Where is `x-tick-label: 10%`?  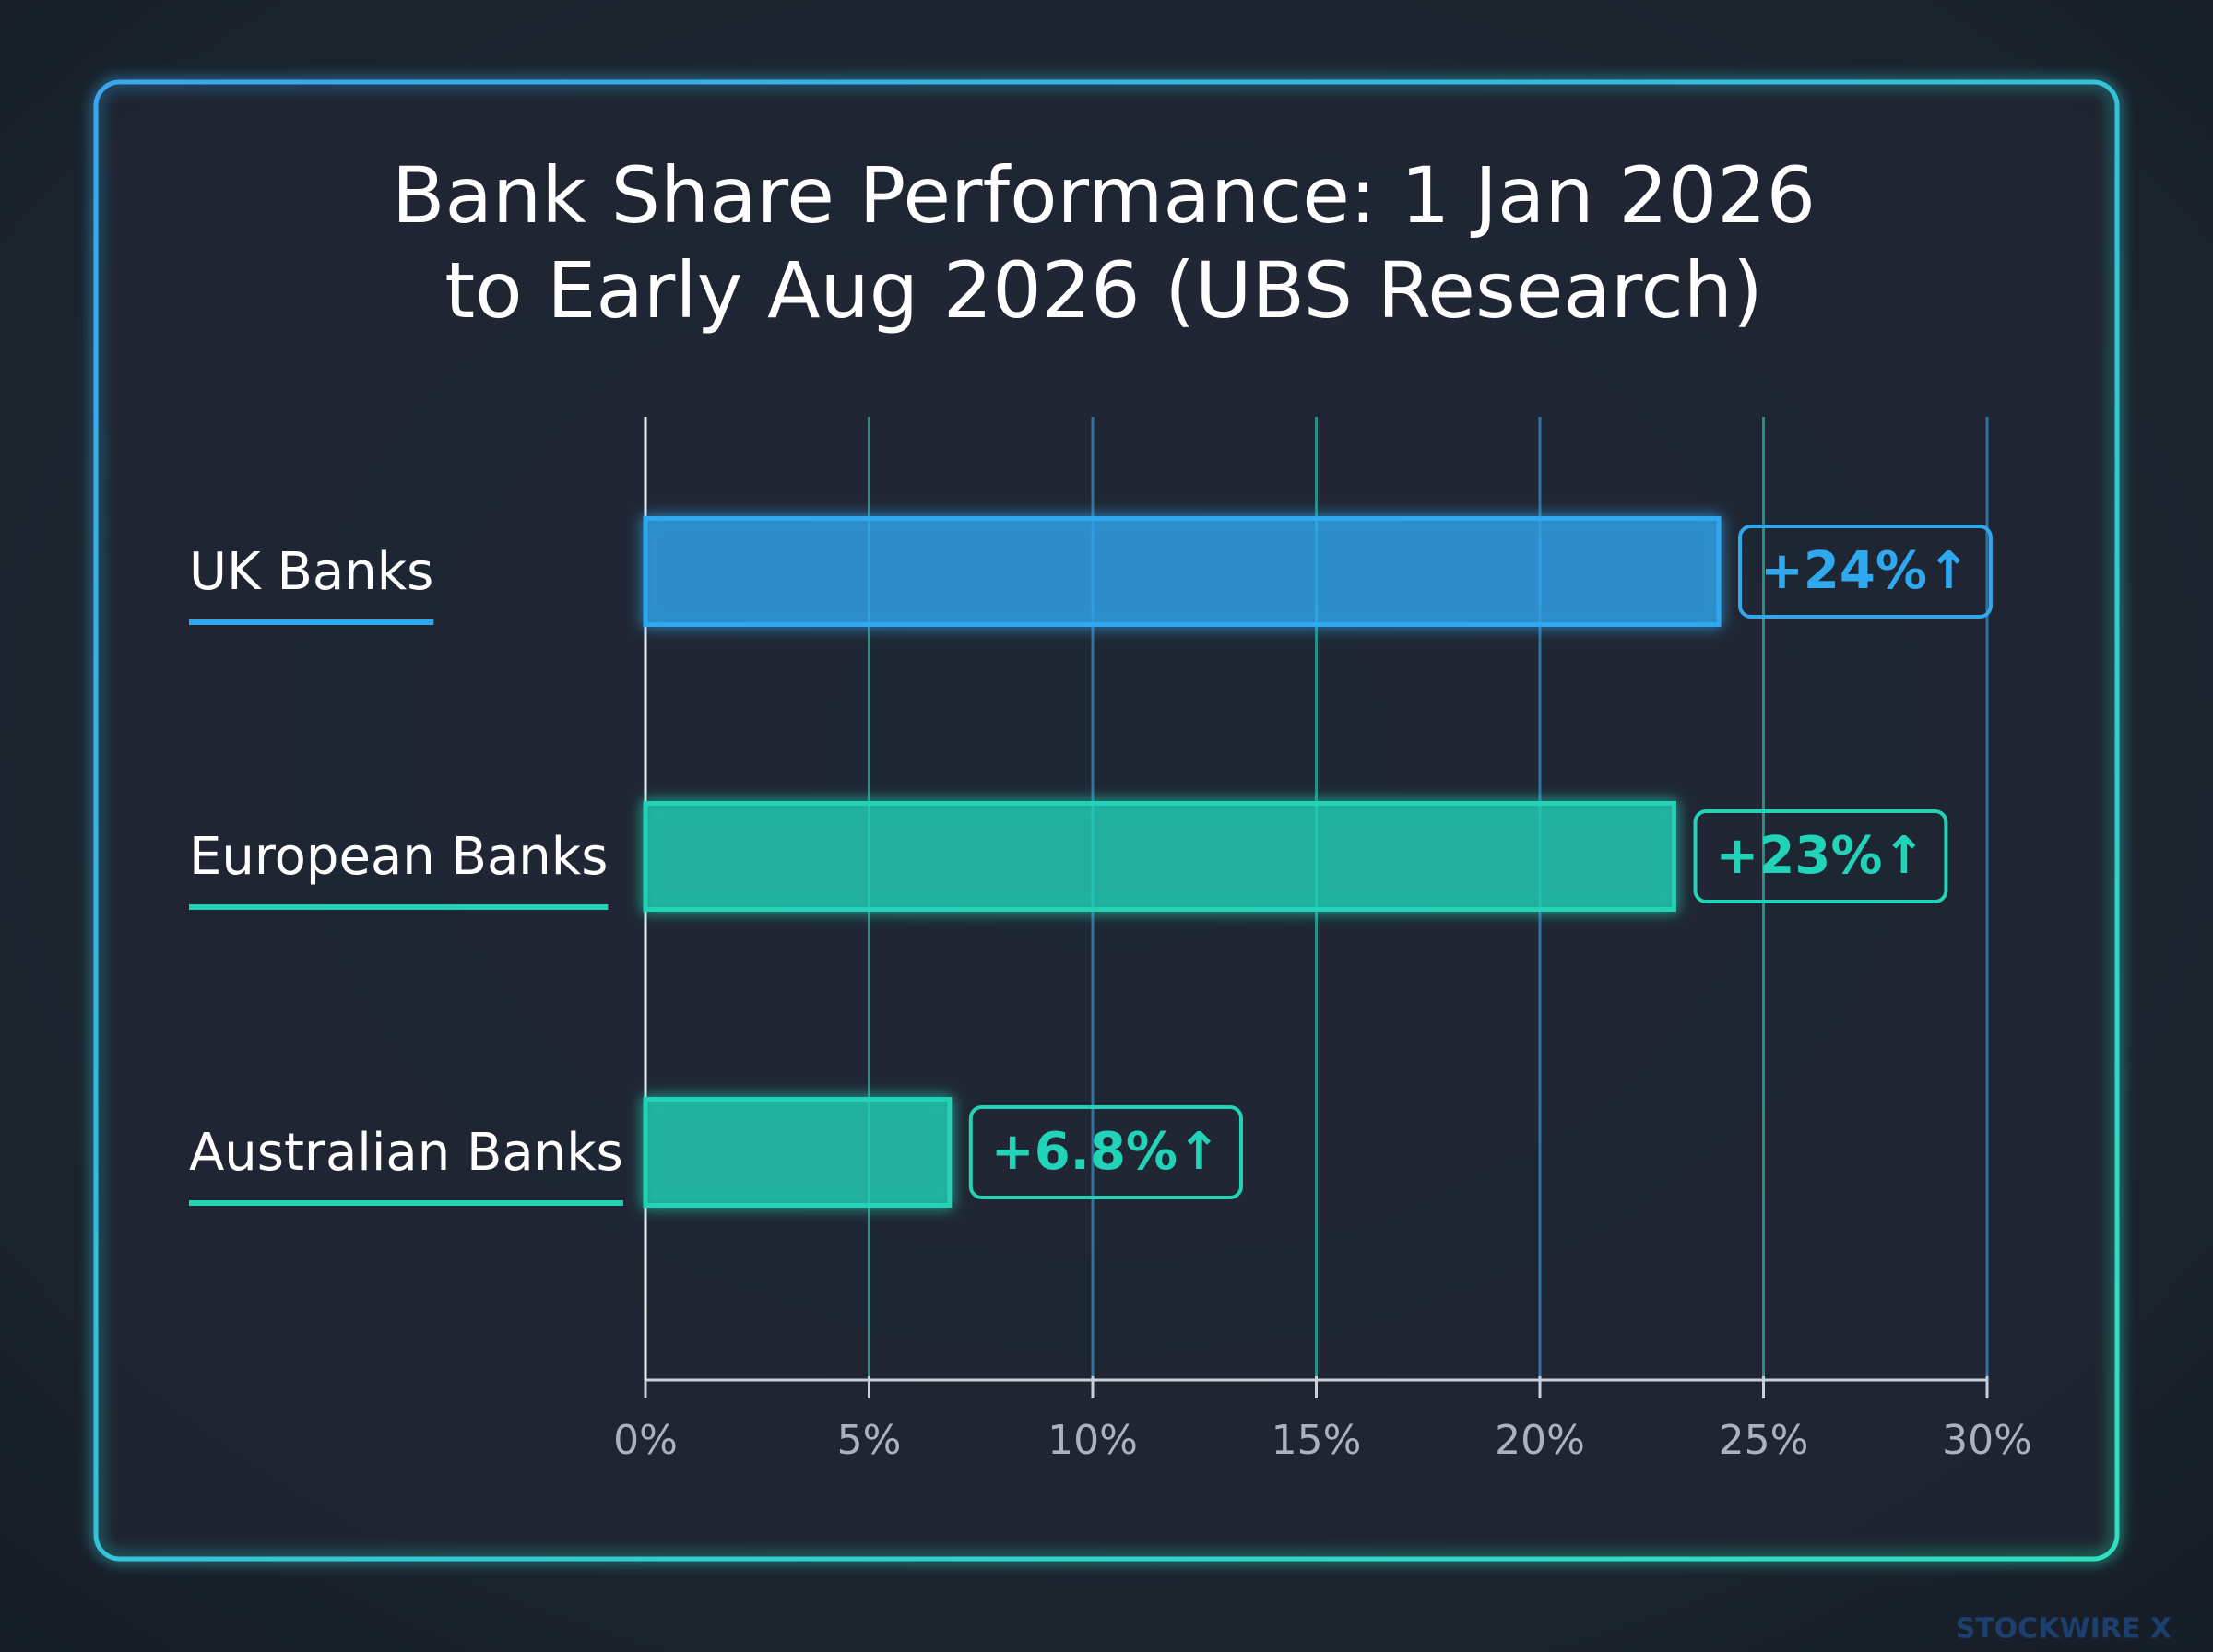
x-tick-label: 10% is located at coordinates (1092, 1440).